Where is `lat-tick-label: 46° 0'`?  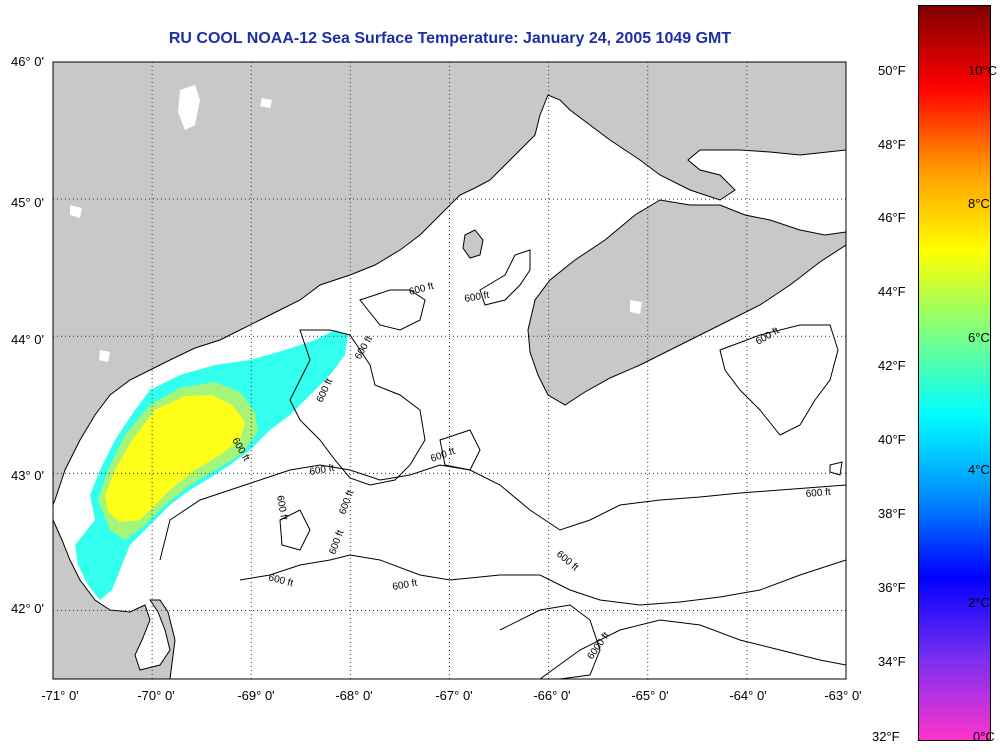 lat-tick-label: 46° 0' is located at coordinates (27, 61).